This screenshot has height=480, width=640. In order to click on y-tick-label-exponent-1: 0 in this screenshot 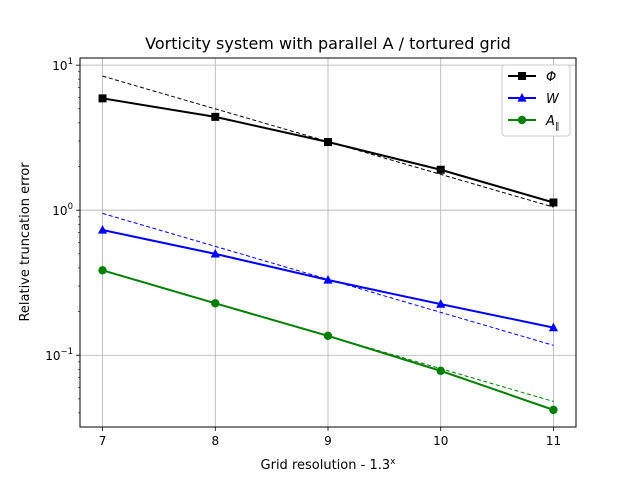, I will do `click(70, 207)`.